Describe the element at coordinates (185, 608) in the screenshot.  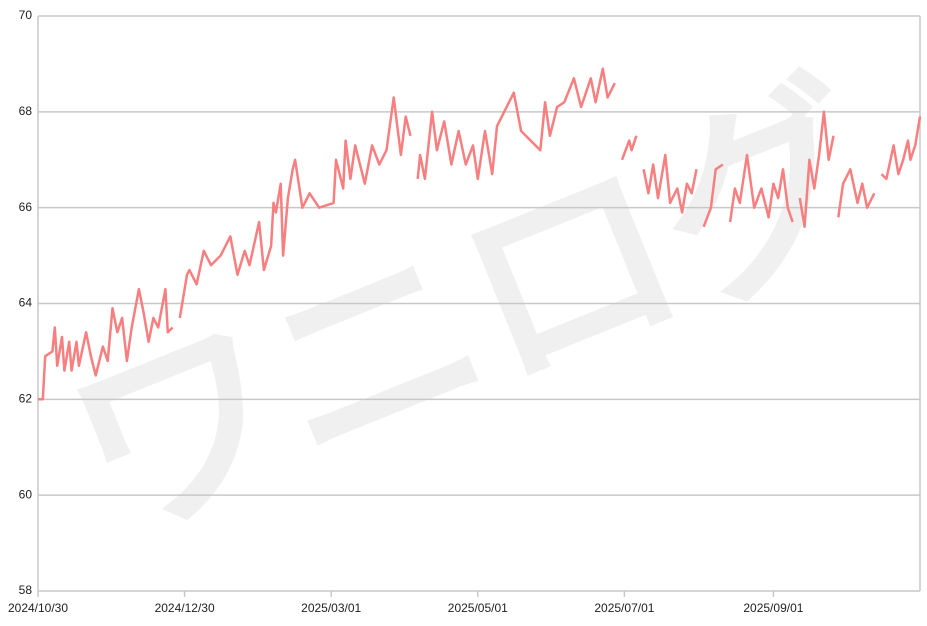
I see `x-tick-label: 2024/12/30` at that location.